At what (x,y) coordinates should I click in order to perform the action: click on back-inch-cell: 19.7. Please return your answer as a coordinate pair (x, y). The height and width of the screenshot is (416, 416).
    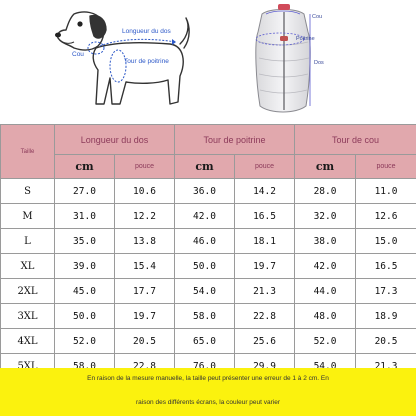
    Looking at the image, I should click on (144, 316).